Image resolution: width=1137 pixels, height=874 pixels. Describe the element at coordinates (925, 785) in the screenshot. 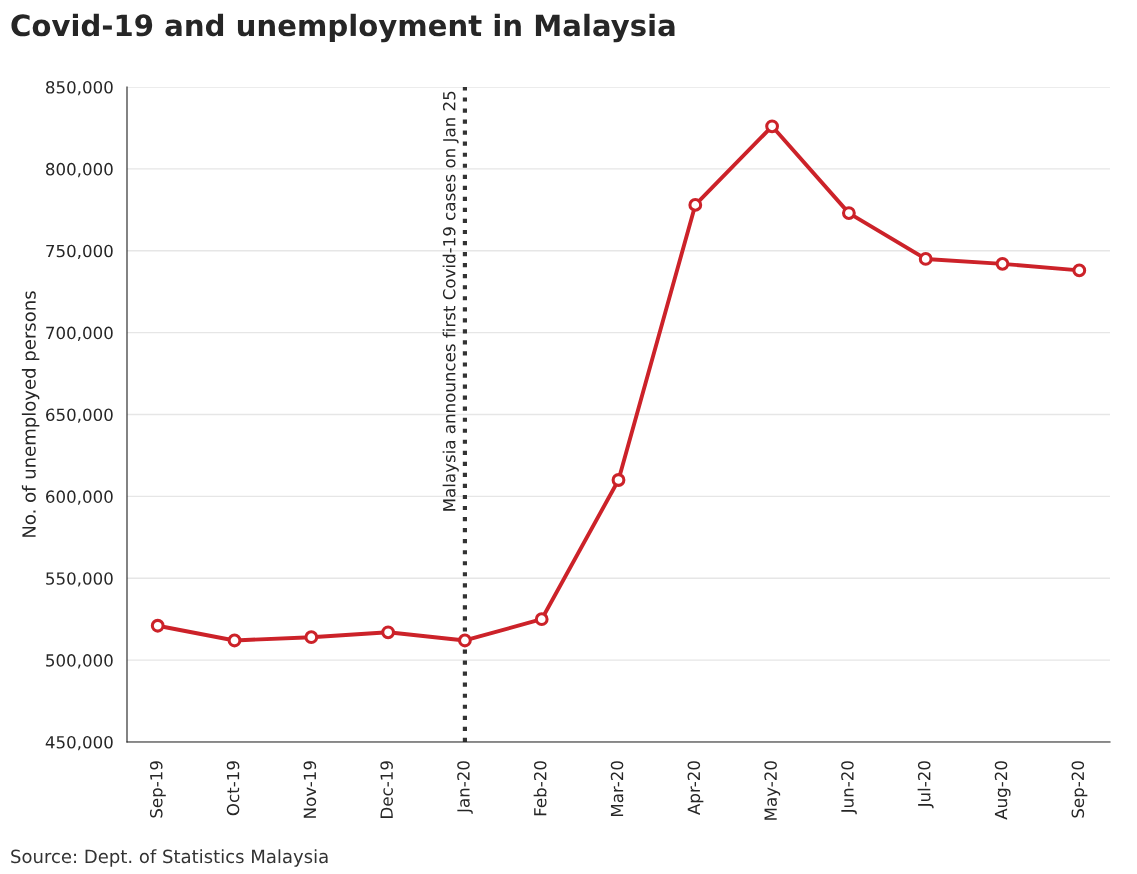

I see `x-tick-label: Jul-20` at that location.